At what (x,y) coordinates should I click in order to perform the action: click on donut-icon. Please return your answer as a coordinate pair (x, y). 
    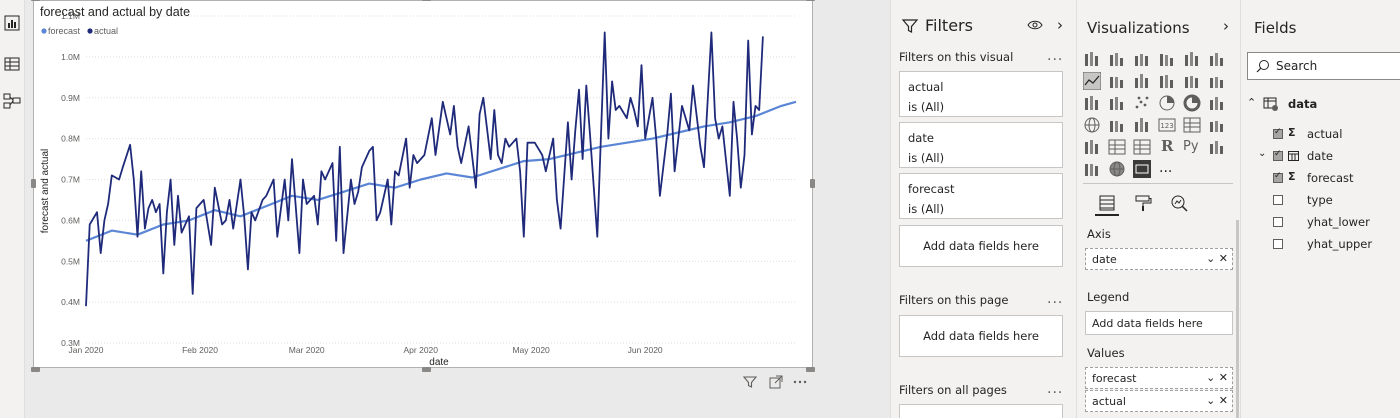
    Looking at the image, I should click on (1192, 103).